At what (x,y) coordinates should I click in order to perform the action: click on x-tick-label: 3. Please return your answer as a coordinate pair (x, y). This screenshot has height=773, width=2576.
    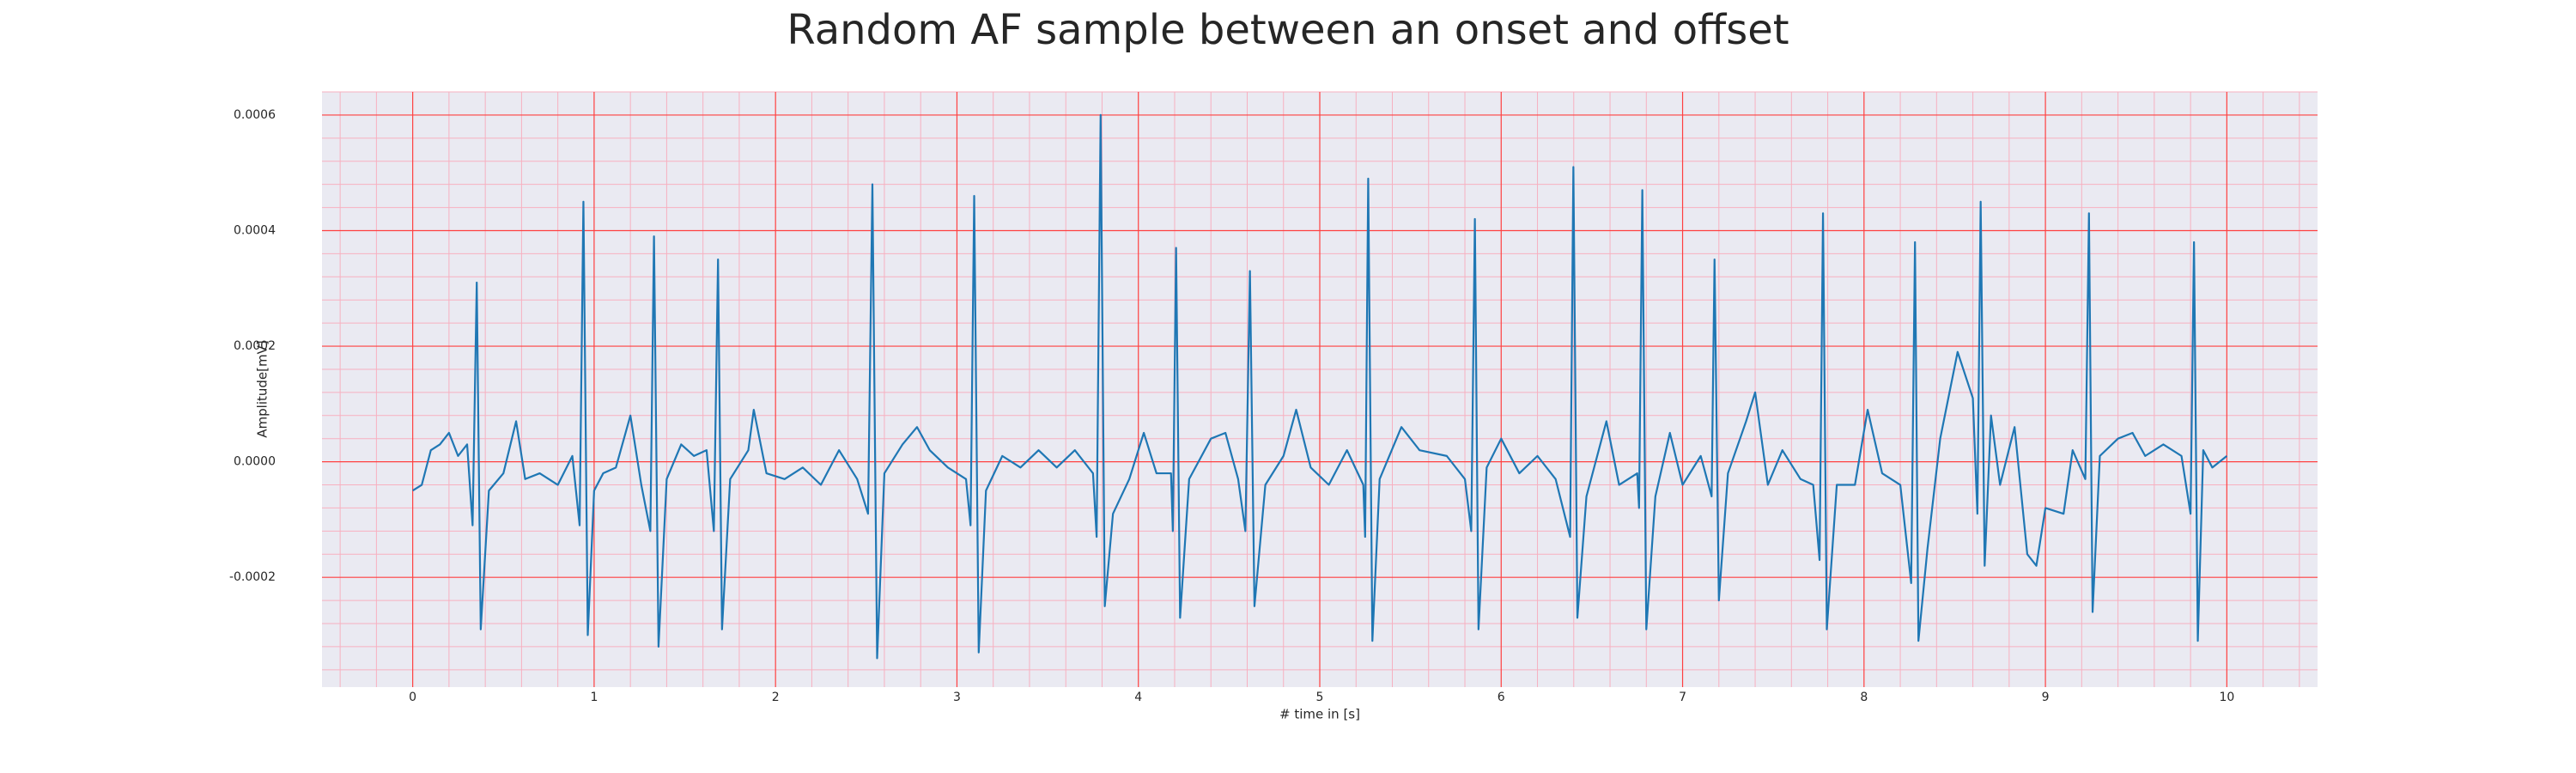
    Looking at the image, I should click on (957, 697).